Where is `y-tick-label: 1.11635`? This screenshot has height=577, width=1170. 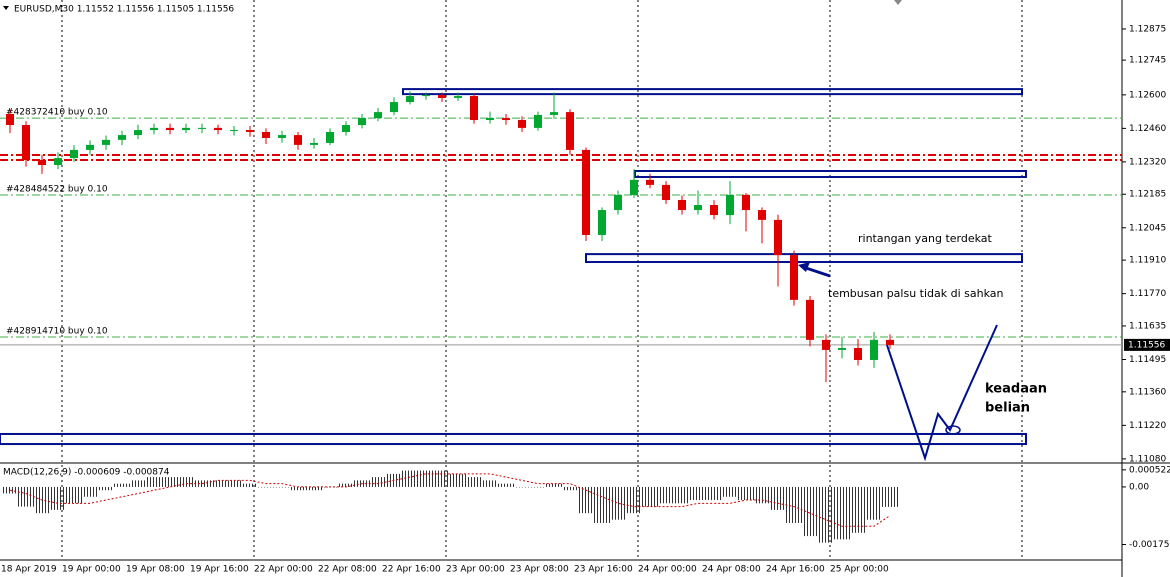 y-tick-label: 1.11635 is located at coordinates (1147, 326).